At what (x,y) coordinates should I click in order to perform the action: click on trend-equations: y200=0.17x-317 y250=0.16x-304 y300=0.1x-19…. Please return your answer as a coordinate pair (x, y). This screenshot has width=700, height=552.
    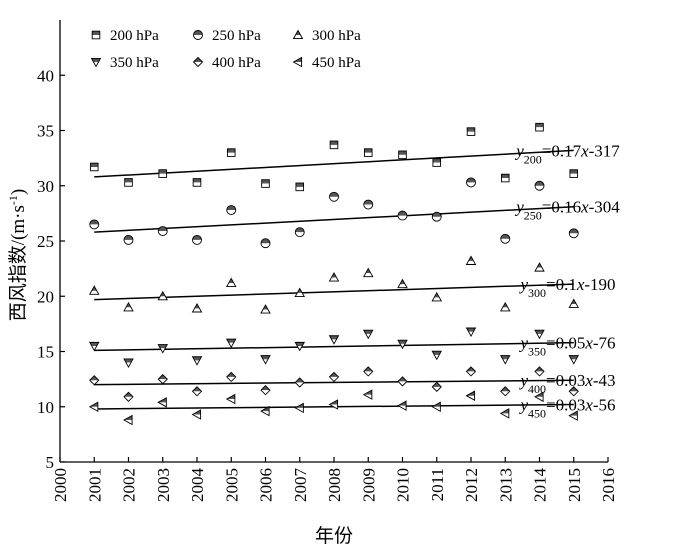
    Looking at the image, I should click on (567, 280).